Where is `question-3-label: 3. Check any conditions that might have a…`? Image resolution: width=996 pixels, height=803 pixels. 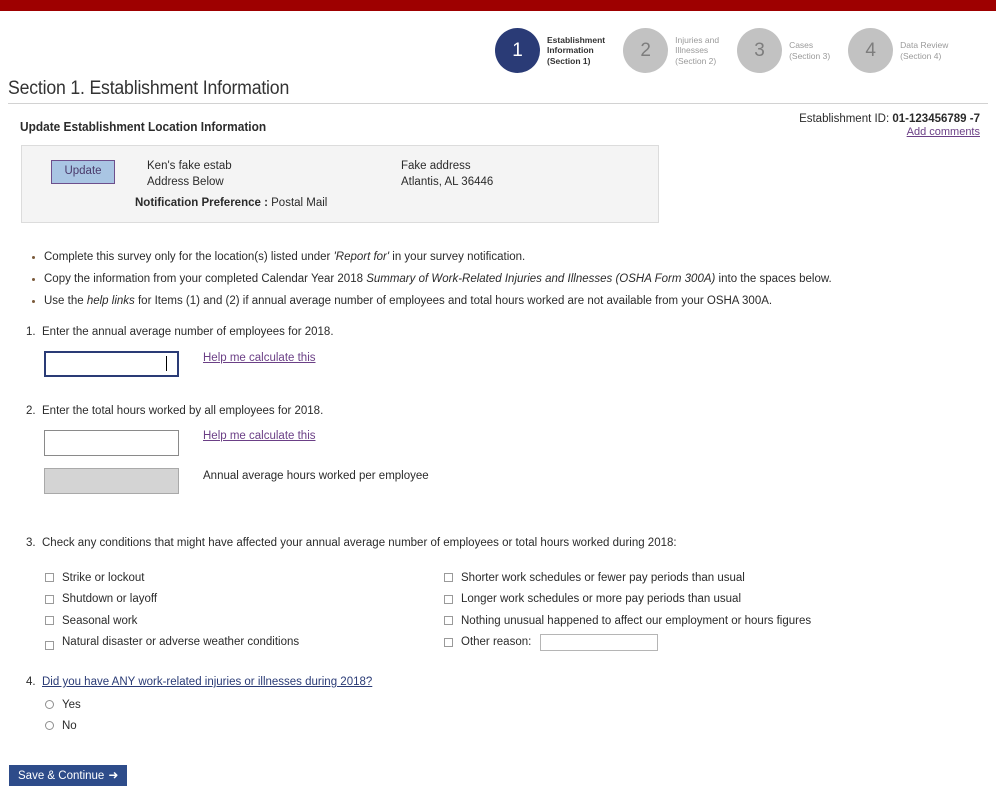 question-3-label: 3. Check any conditions that might have a… is located at coordinates (351, 543).